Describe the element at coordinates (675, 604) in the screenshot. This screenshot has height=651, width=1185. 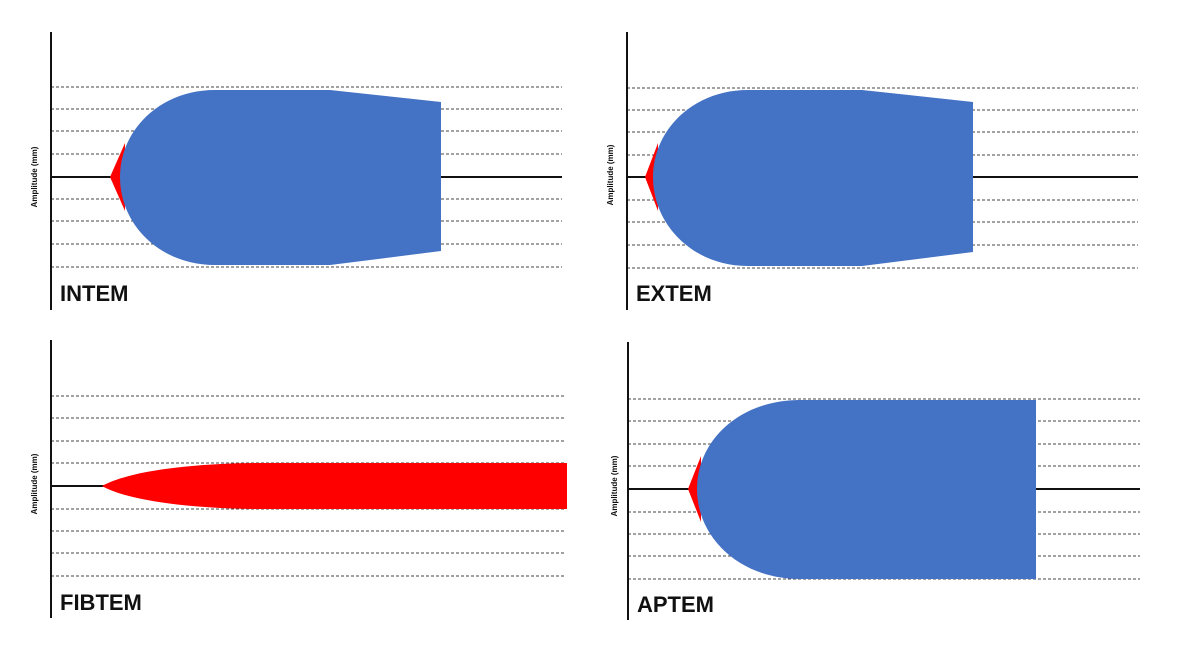
I see `panel-label: APTEM` at that location.